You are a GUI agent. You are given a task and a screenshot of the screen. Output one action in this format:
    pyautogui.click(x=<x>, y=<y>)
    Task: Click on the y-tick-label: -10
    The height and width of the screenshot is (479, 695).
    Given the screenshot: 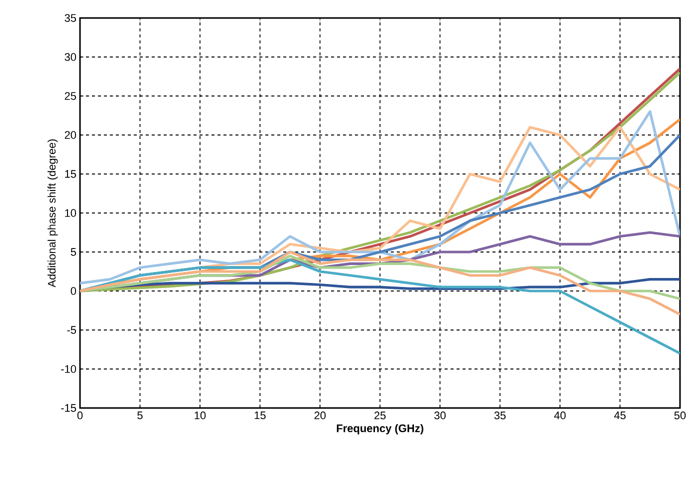 What is the action you would take?
    pyautogui.click(x=68, y=369)
    